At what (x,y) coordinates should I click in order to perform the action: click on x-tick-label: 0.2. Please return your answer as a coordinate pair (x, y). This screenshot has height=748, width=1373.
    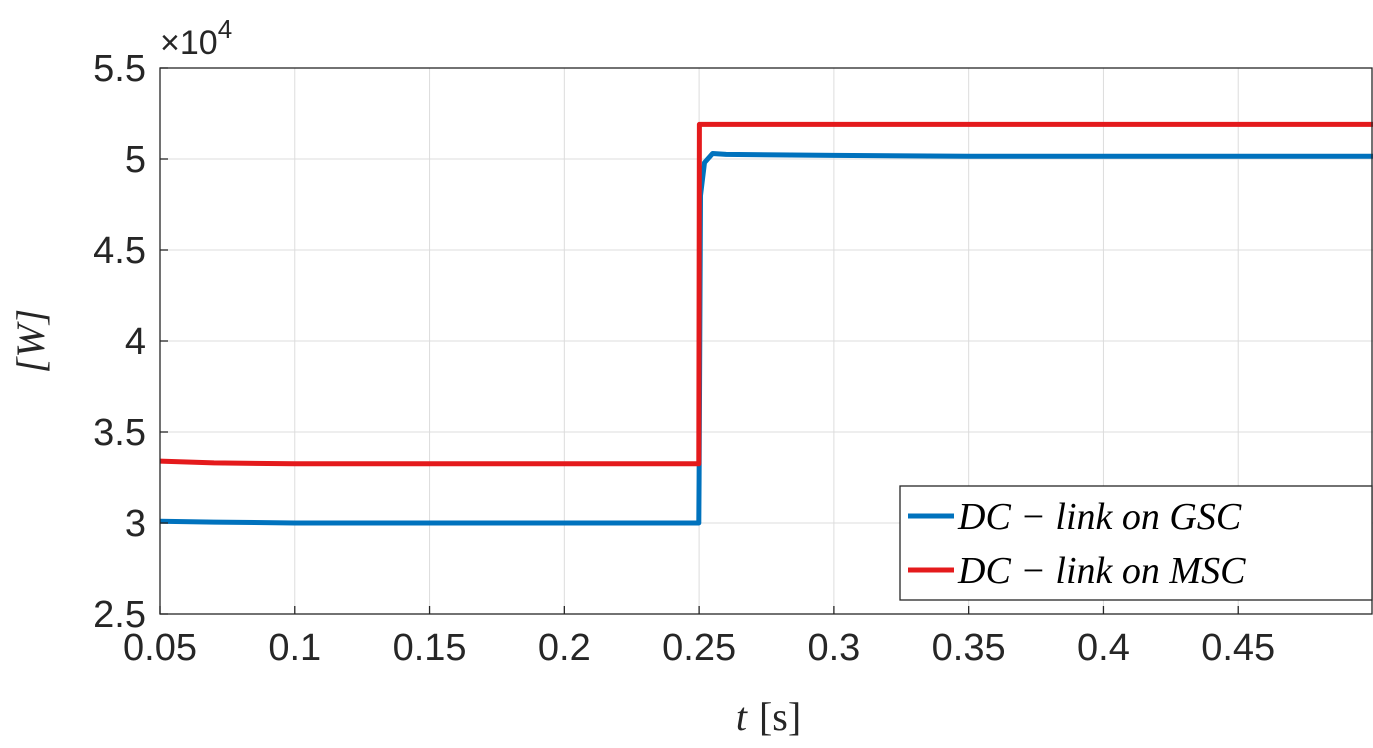
    Looking at the image, I should click on (564, 648).